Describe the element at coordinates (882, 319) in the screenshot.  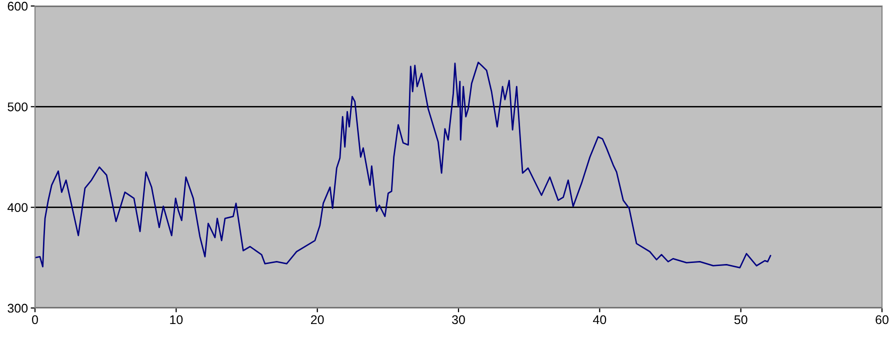
I see `x-tick-label: 60` at that location.